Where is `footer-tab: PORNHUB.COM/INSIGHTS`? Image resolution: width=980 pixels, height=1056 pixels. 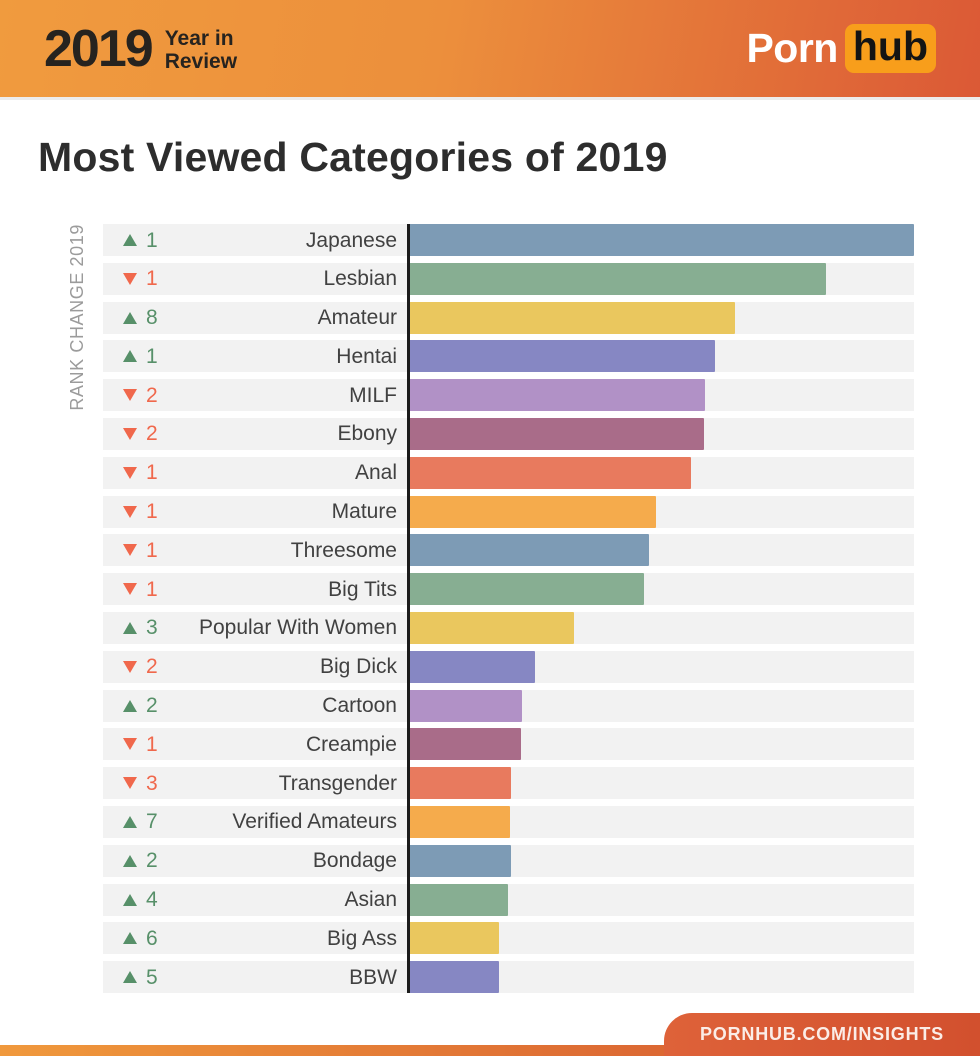
footer-tab: PORNHUB.COM/INSIGHTS is located at coordinates (822, 1034).